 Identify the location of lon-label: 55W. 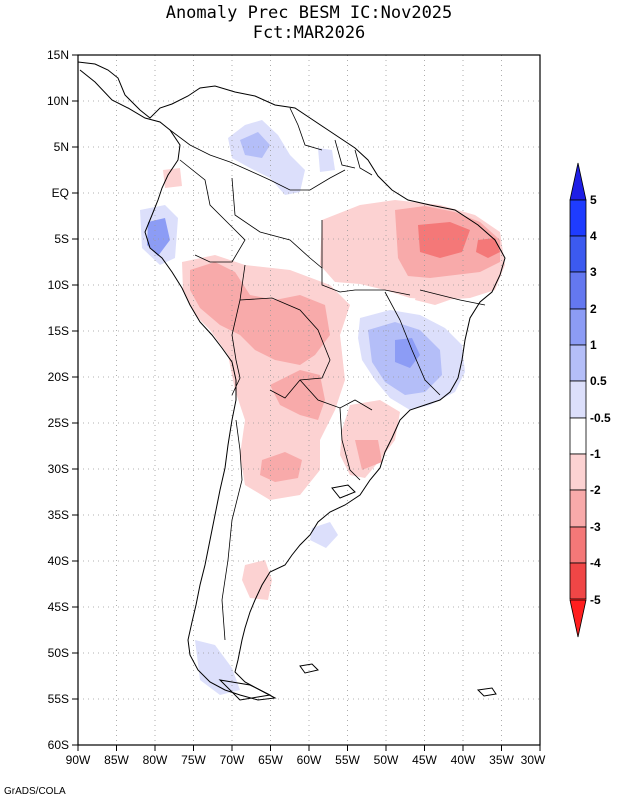
(347, 760).